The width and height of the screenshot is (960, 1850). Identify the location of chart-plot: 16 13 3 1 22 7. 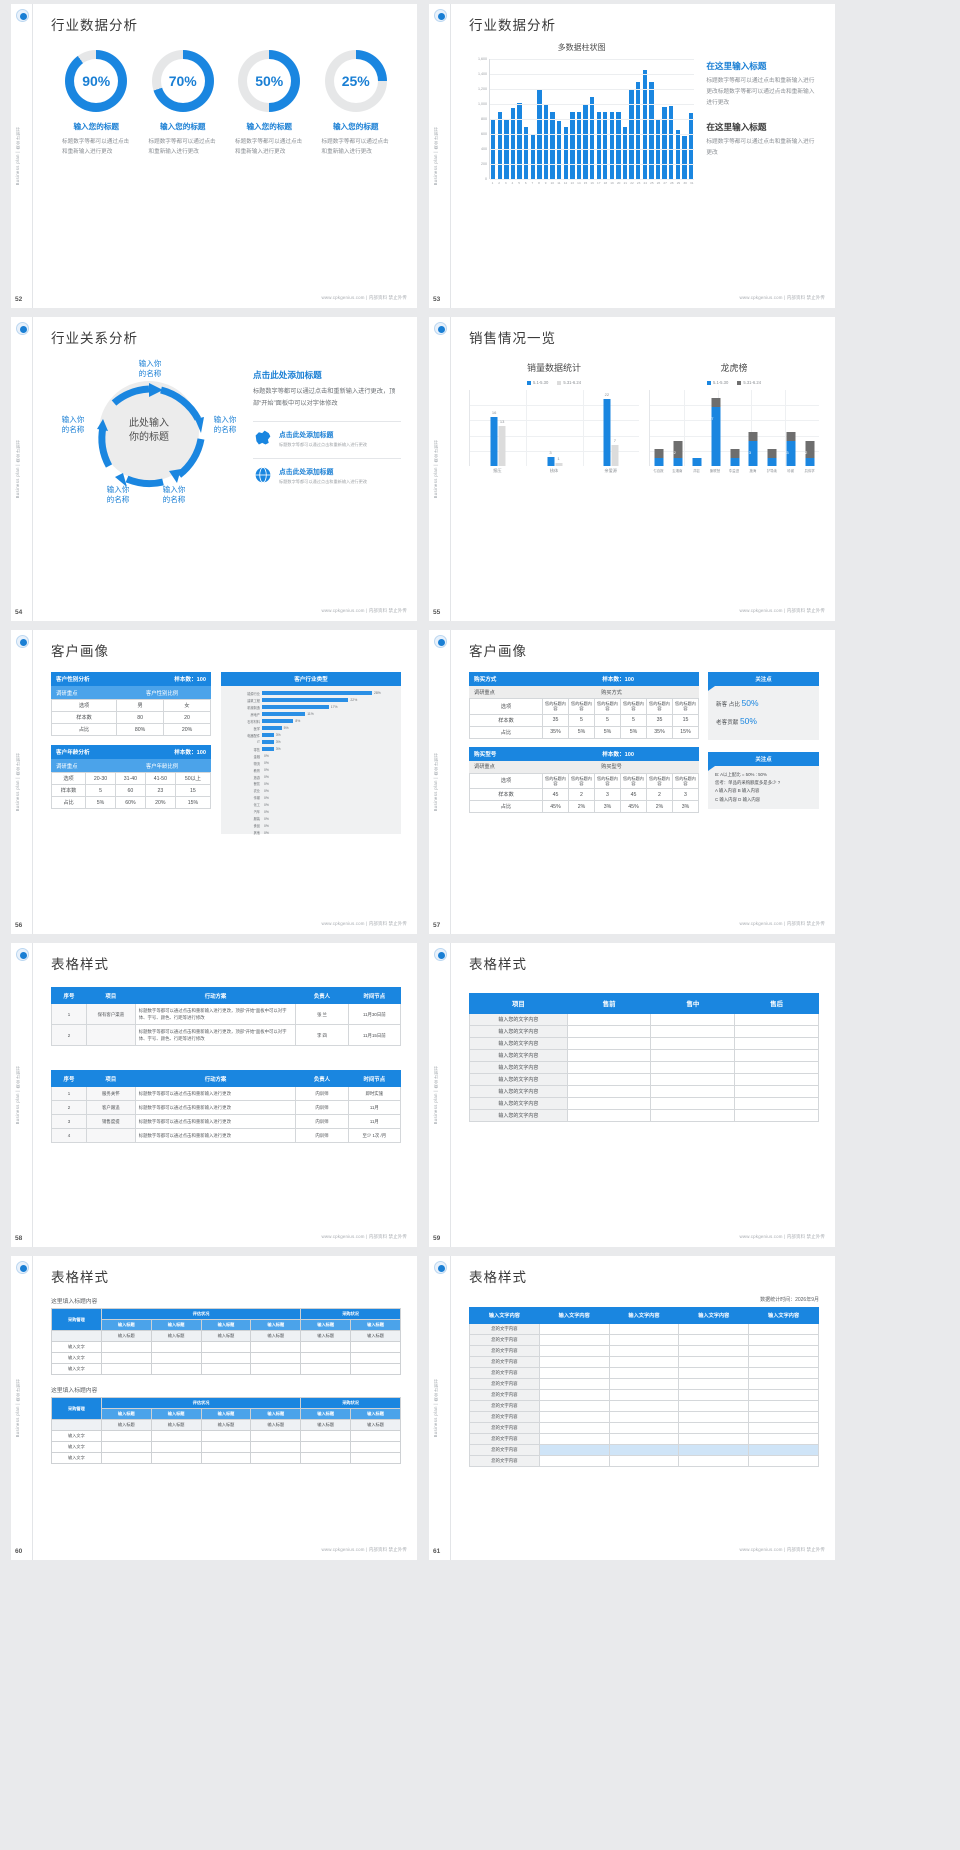
(554, 428).